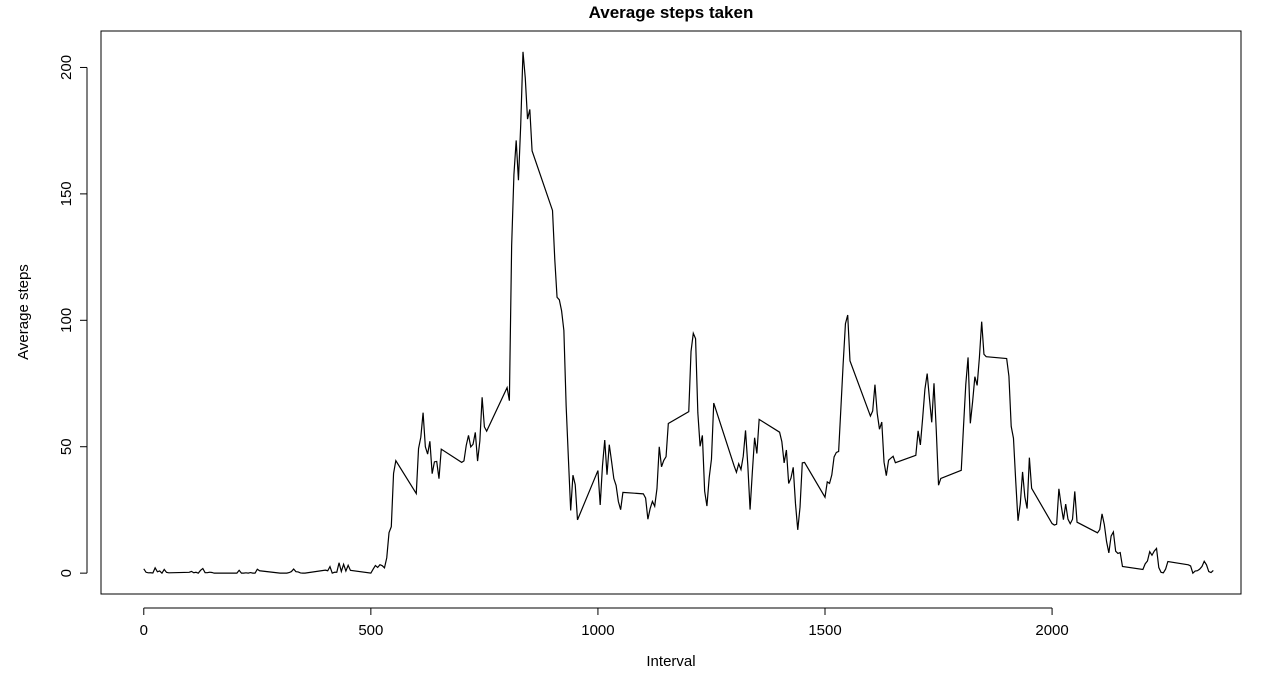 Image resolution: width=1281 pixels, height=678 pixels. I want to click on x-axis-label: Interval, so click(670, 661).